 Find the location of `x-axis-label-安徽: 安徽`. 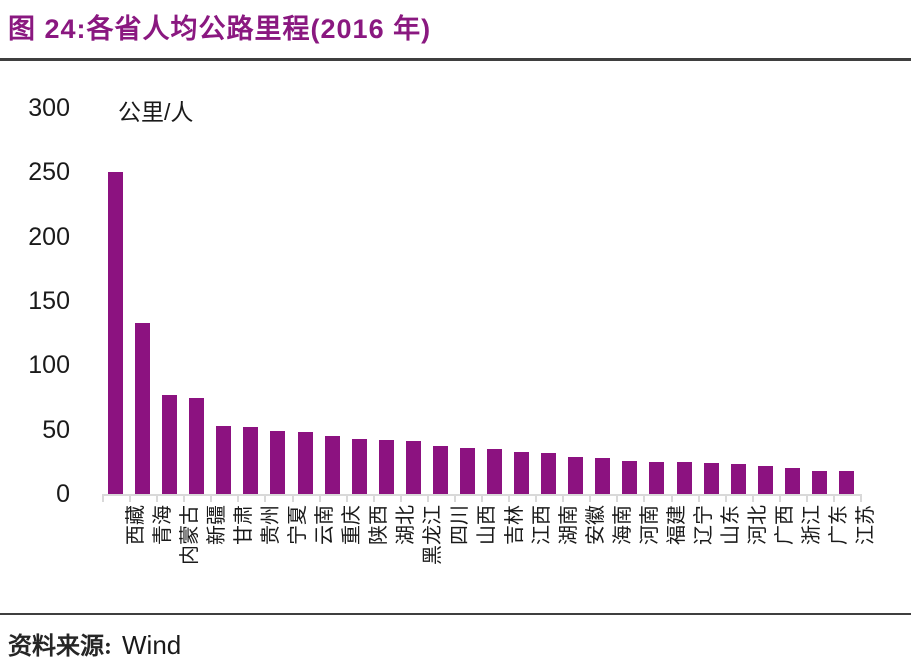

x-axis-label-安徽: 安徽 is located at coordinates (595, 525).